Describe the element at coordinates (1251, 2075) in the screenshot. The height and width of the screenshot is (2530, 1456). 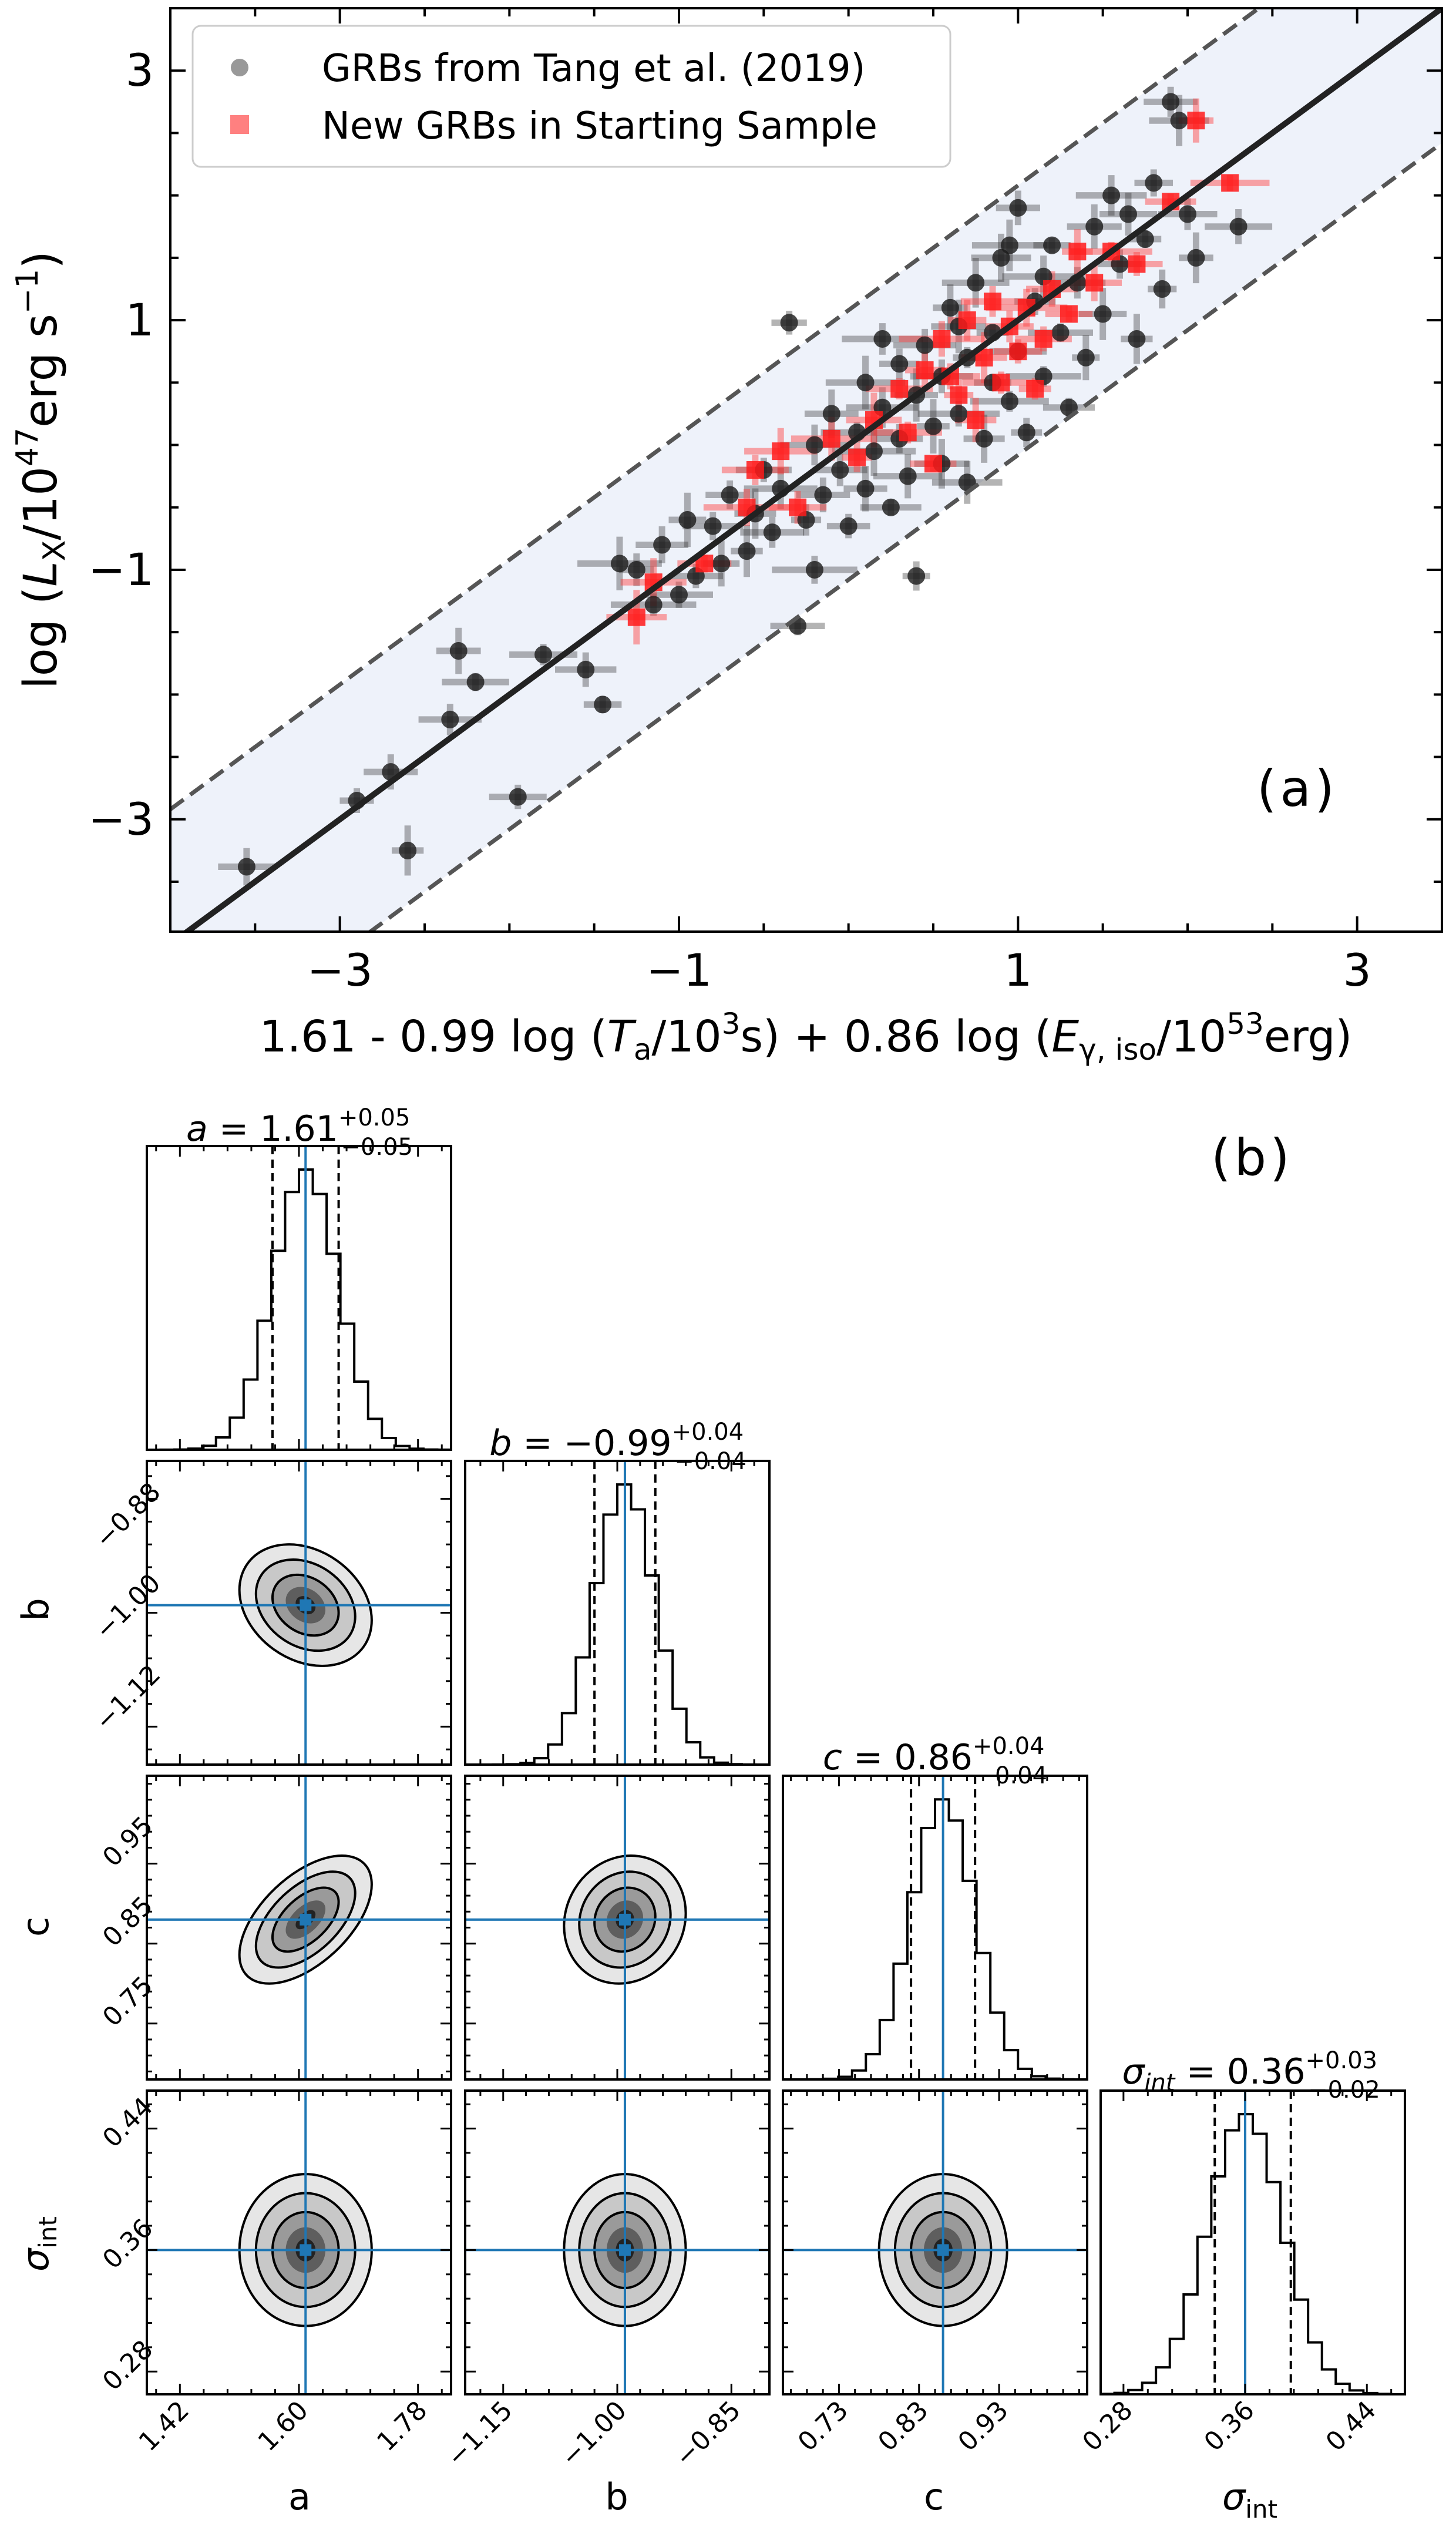
I see `title-sigma: σint = 0.36+0.03 −0.02` at that location.